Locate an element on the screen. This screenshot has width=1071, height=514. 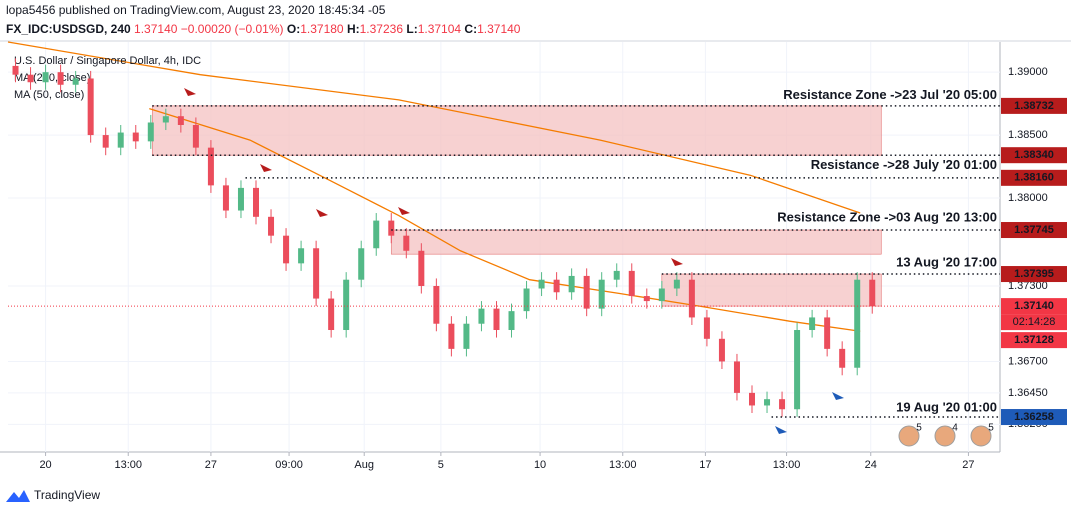
ohlc-key: H: is located at coordinates (353, 29).